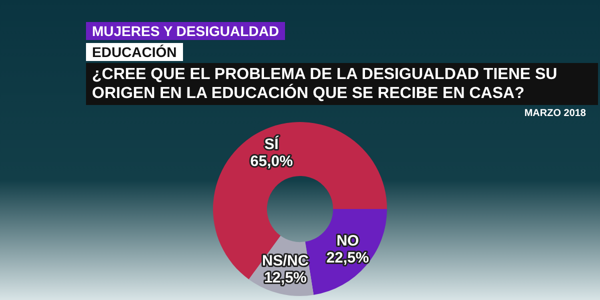  What do you see at coordinates (185, 31) in the screenshot?
I see `chart-subtitle: MUJERES Y DESIGUALDAD` at bounding box center [185, 31].